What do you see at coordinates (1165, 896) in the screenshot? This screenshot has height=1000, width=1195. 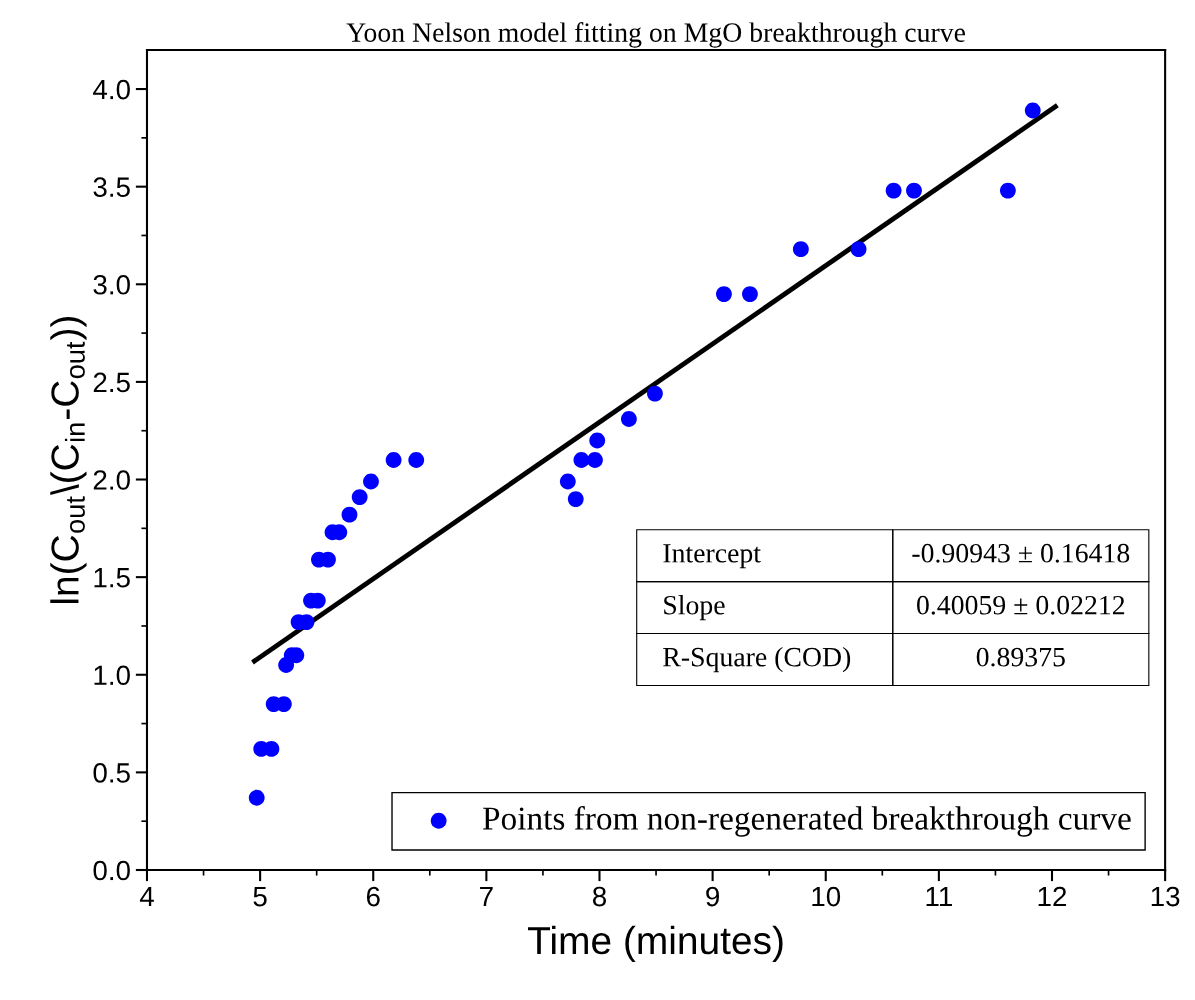 I see `x-tick-label: 13` at bounding box center [1165, 896].